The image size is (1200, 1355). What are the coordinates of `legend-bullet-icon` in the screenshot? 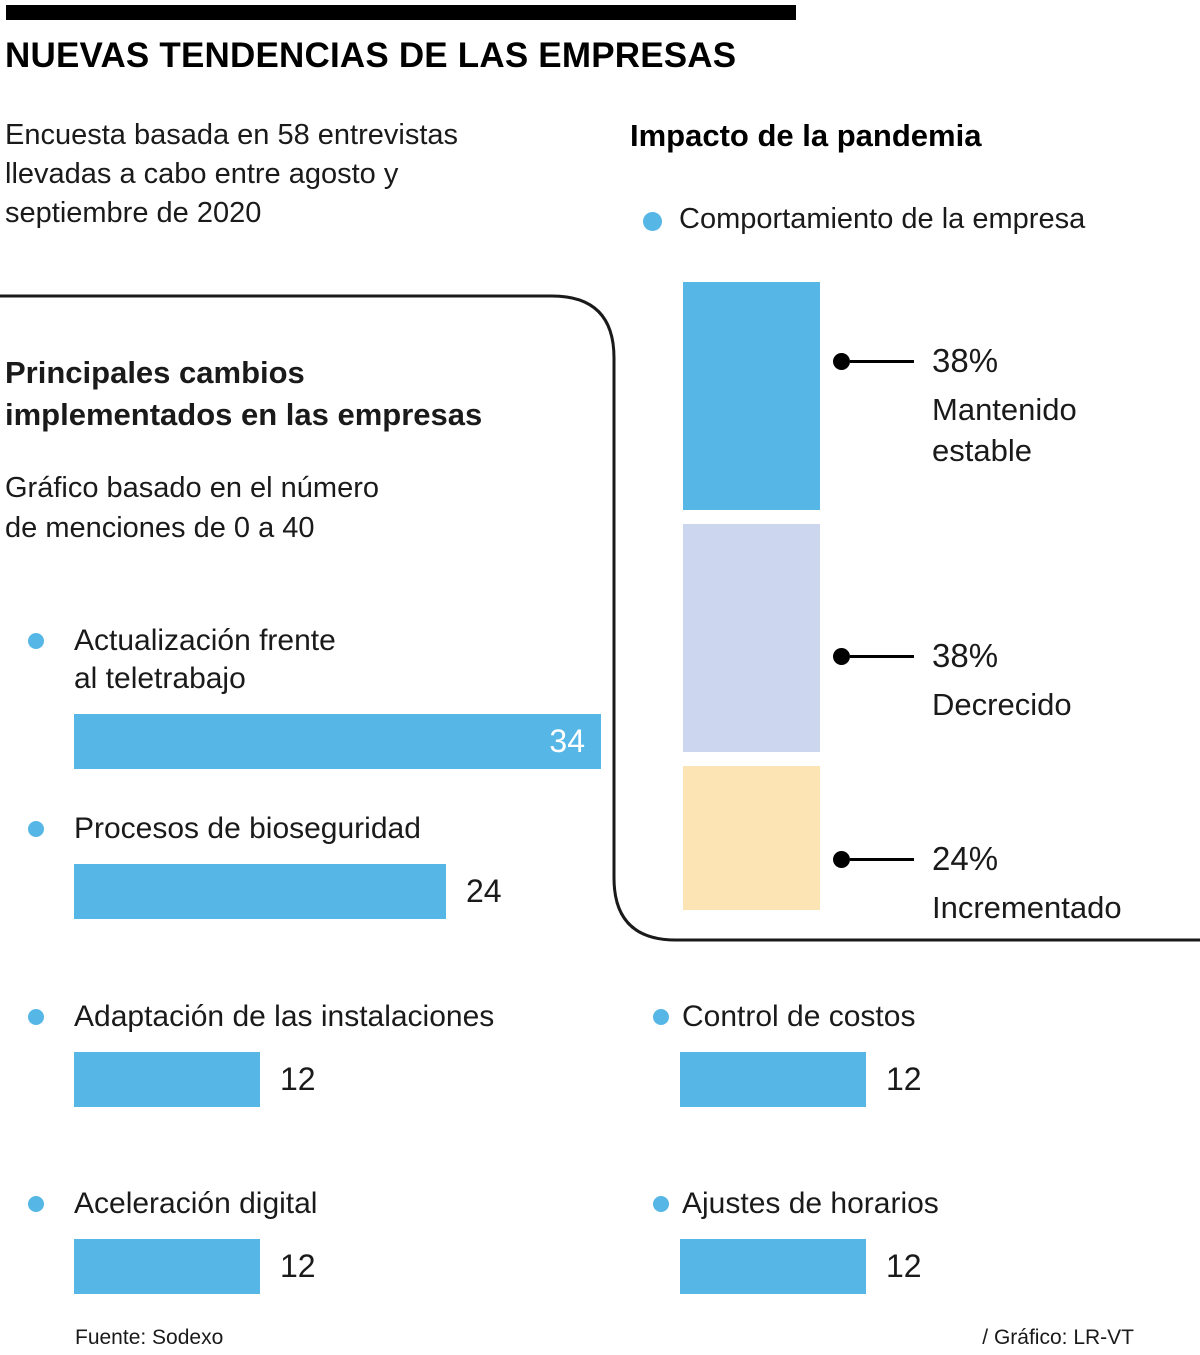 It's located at (652, 221).